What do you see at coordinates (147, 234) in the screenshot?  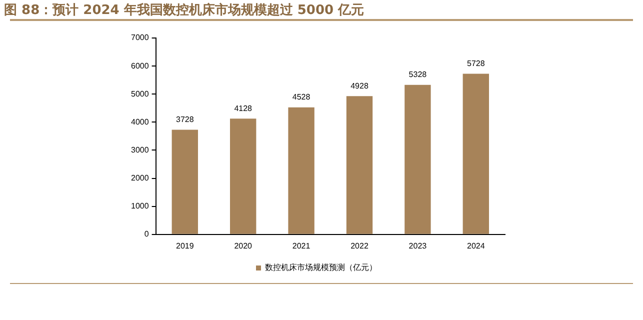 I see `y-tick-label: 0` at bounding box center [147, 234].